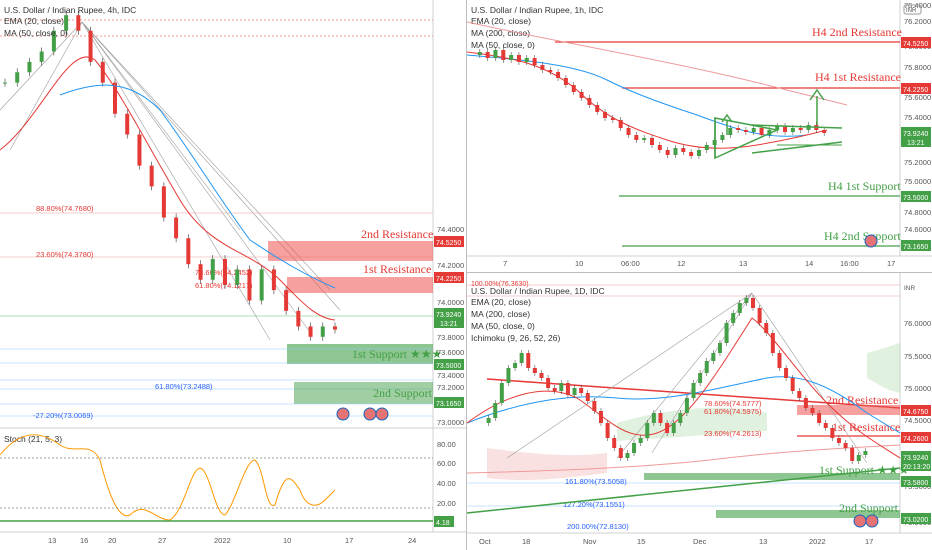 Image resolution: width=932 pixels, height=550 pixels. I want to click on ma-50-line-1h, so click(637, 95).